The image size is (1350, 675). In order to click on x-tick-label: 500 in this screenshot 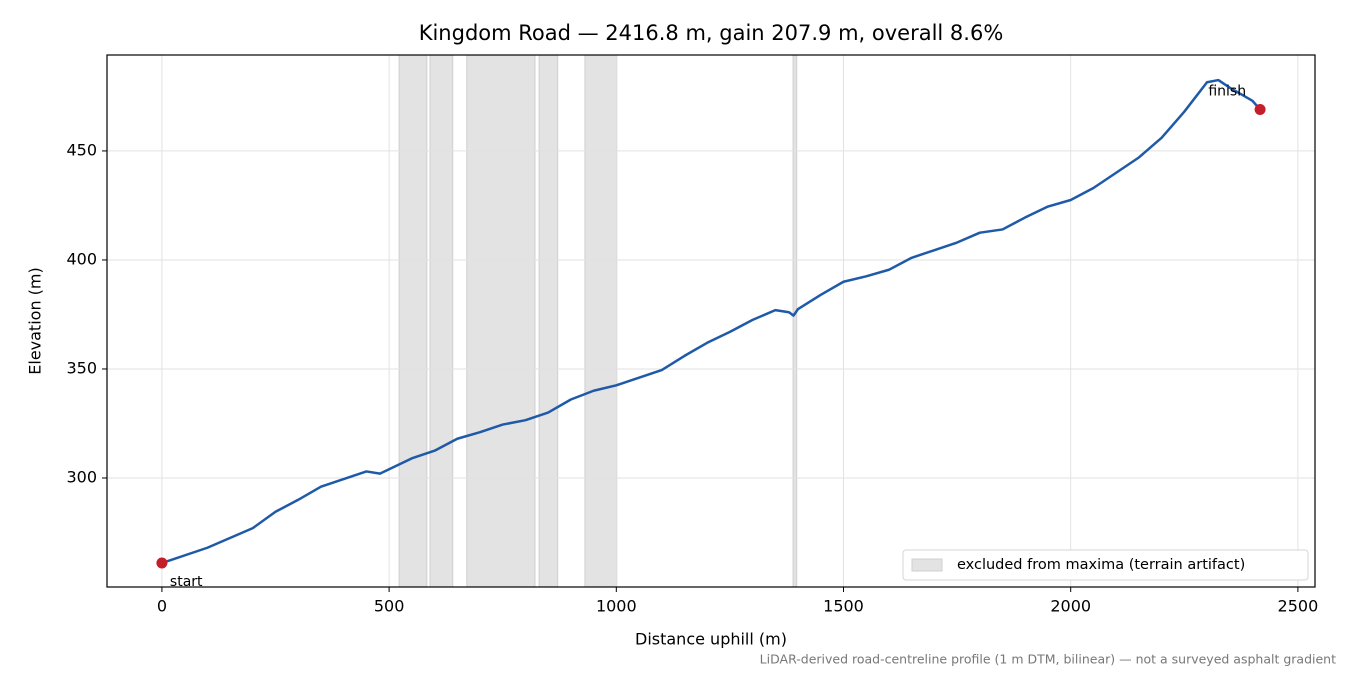, I will do `click(389, 606)`.